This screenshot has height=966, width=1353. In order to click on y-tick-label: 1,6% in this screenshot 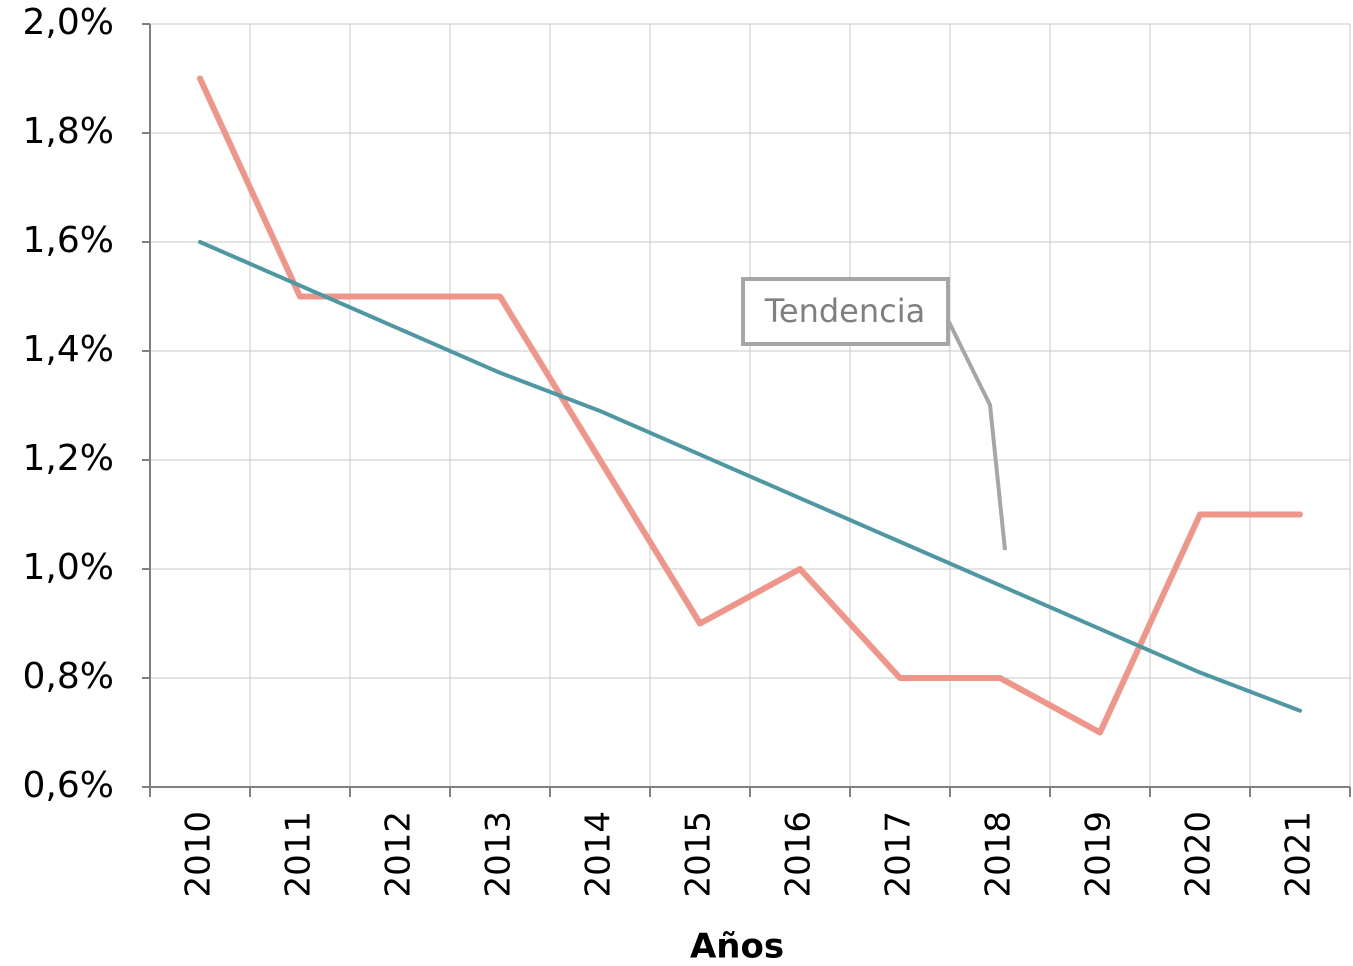, I will do `click(68, 240)`.